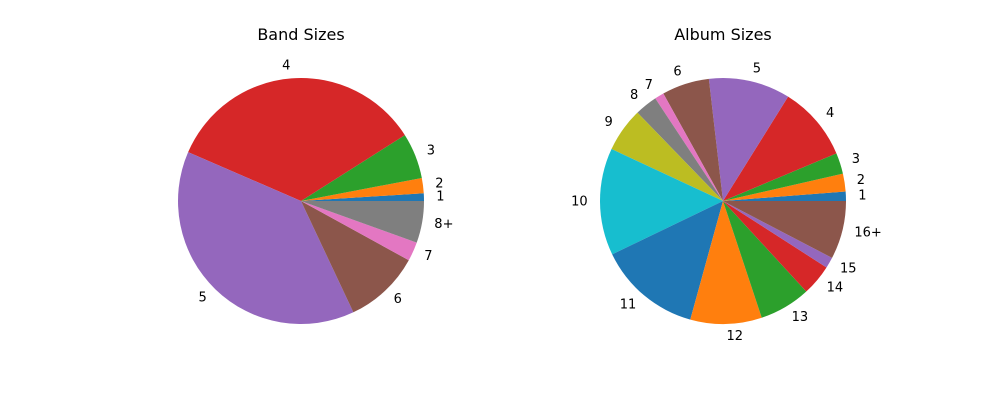 The image size is (1000, 405). What do you see at coordinates (800, 317) in the screenshot?
I see `album-slice-label: 13` at bounding box center [800, 317].